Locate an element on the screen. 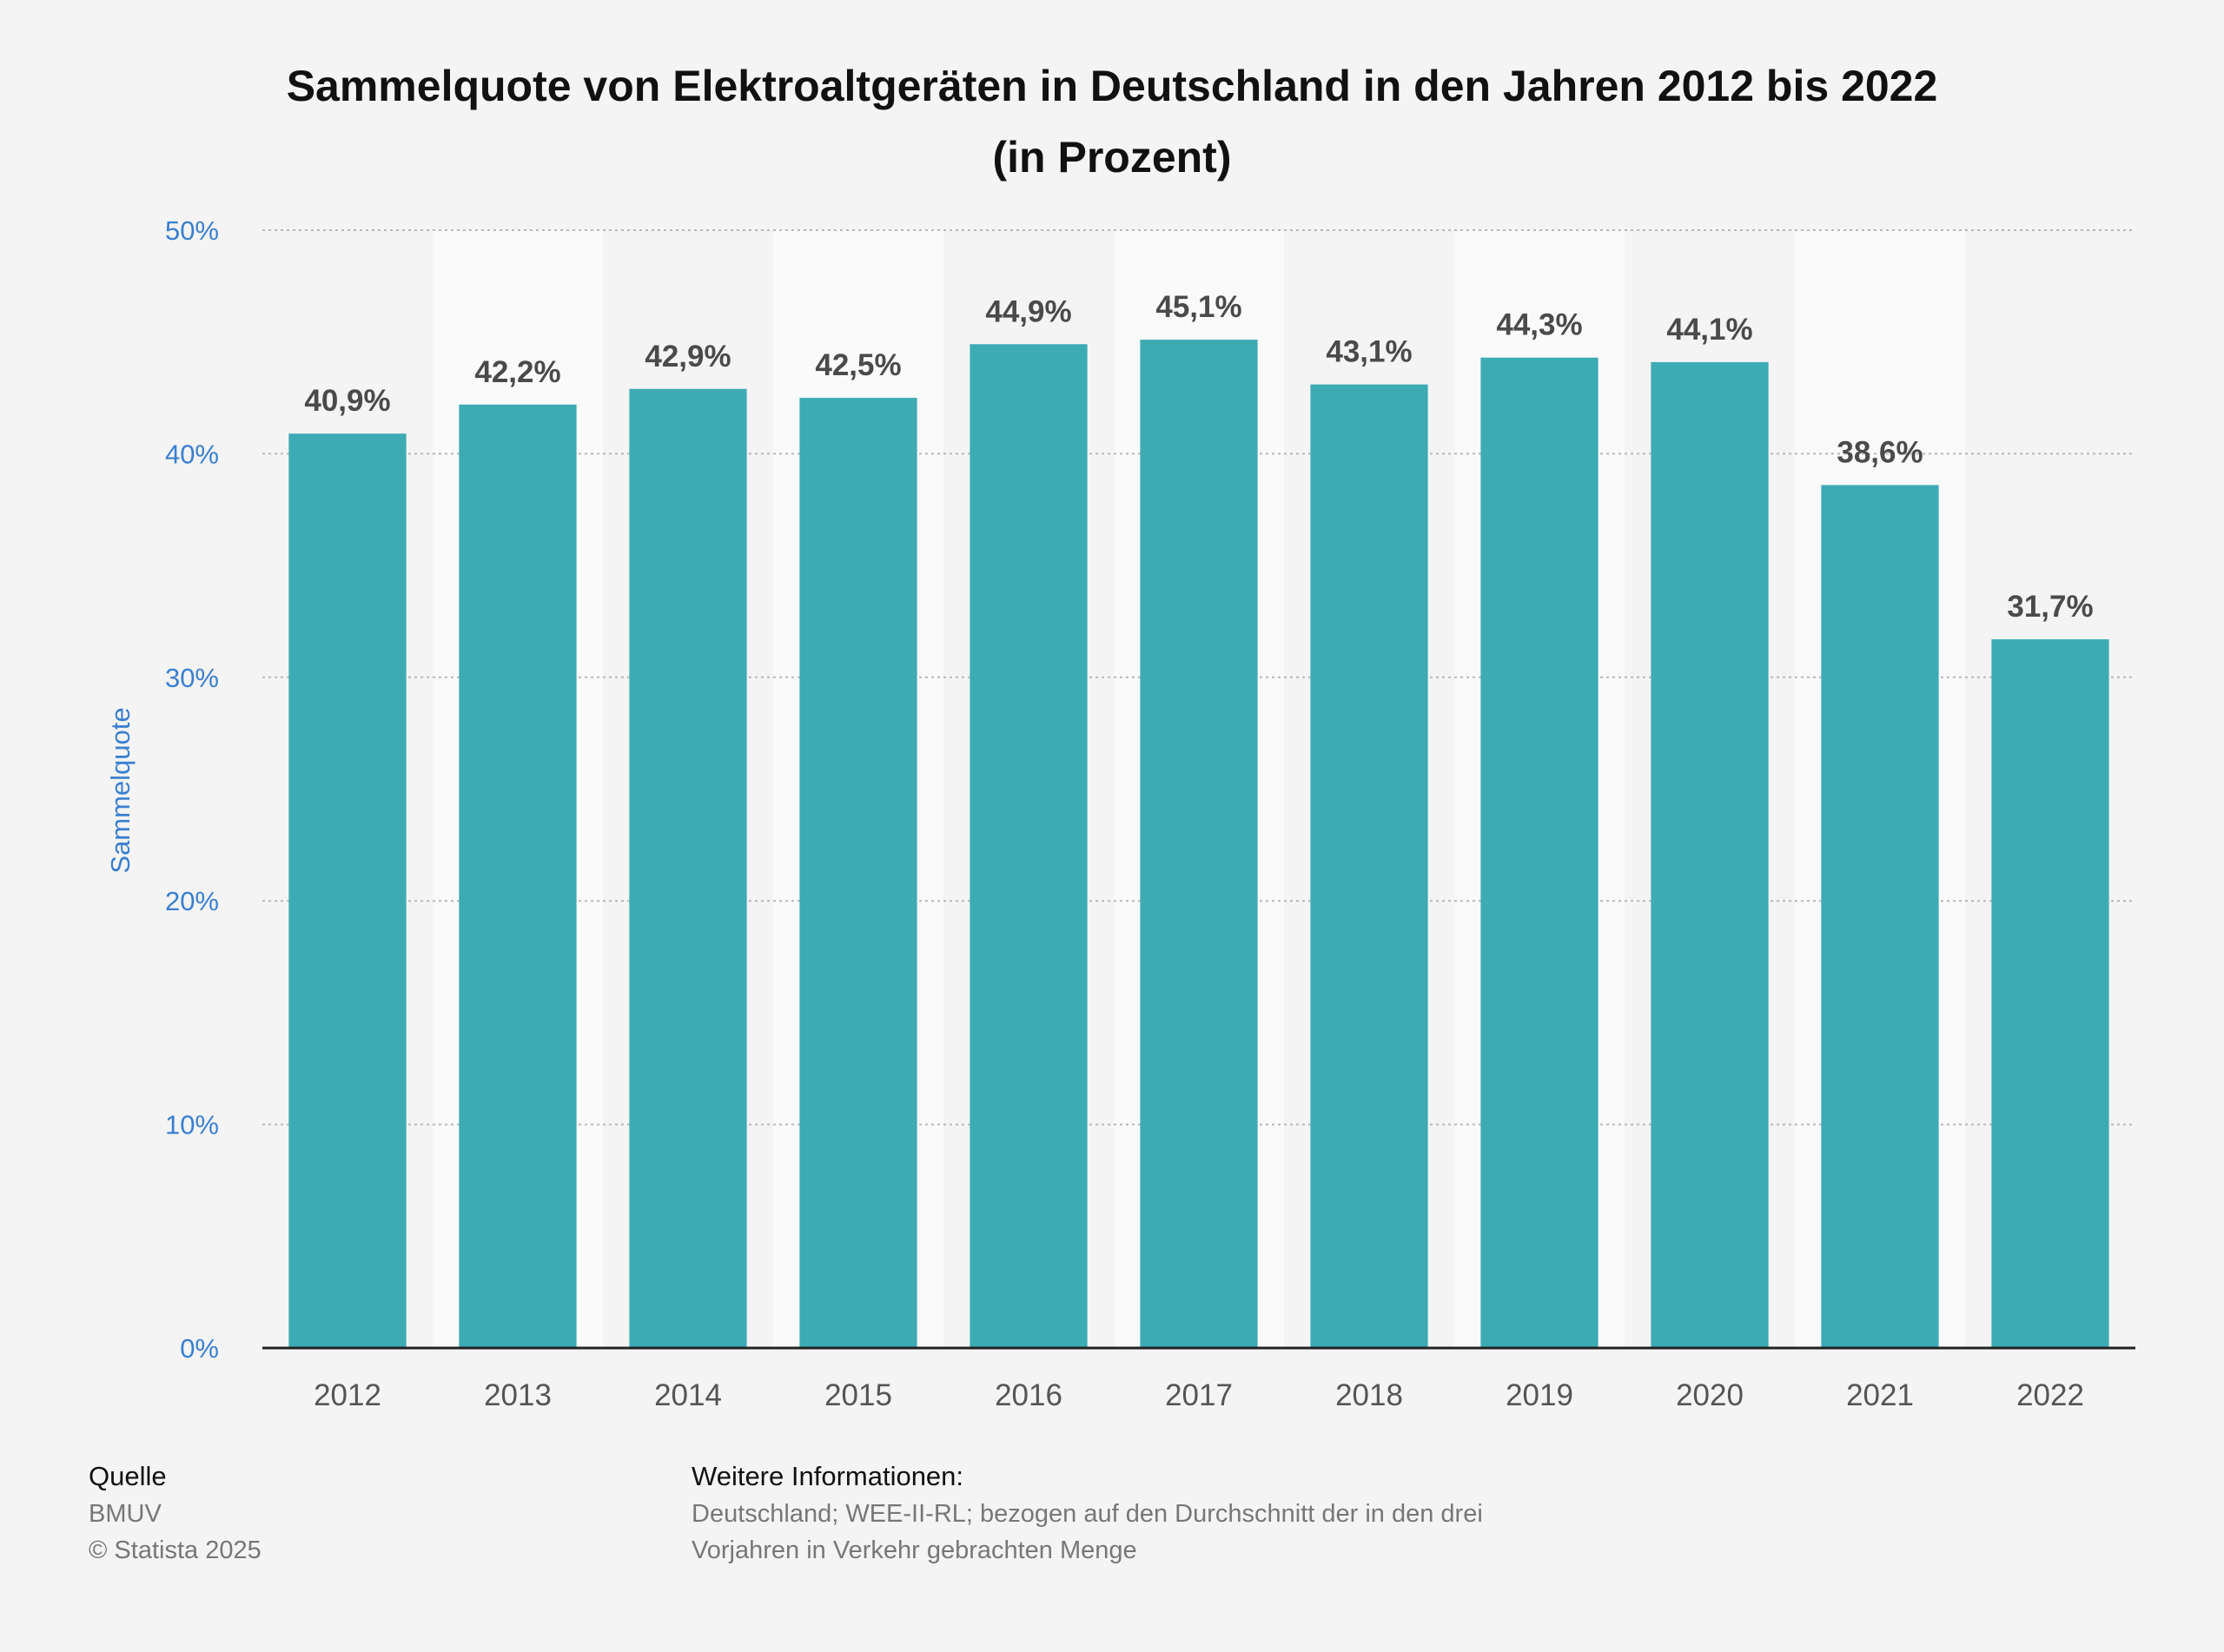 This screenshot has width=2224, height=1652. copyright: © Statista 2025 is located at coordinates (175, 1550).